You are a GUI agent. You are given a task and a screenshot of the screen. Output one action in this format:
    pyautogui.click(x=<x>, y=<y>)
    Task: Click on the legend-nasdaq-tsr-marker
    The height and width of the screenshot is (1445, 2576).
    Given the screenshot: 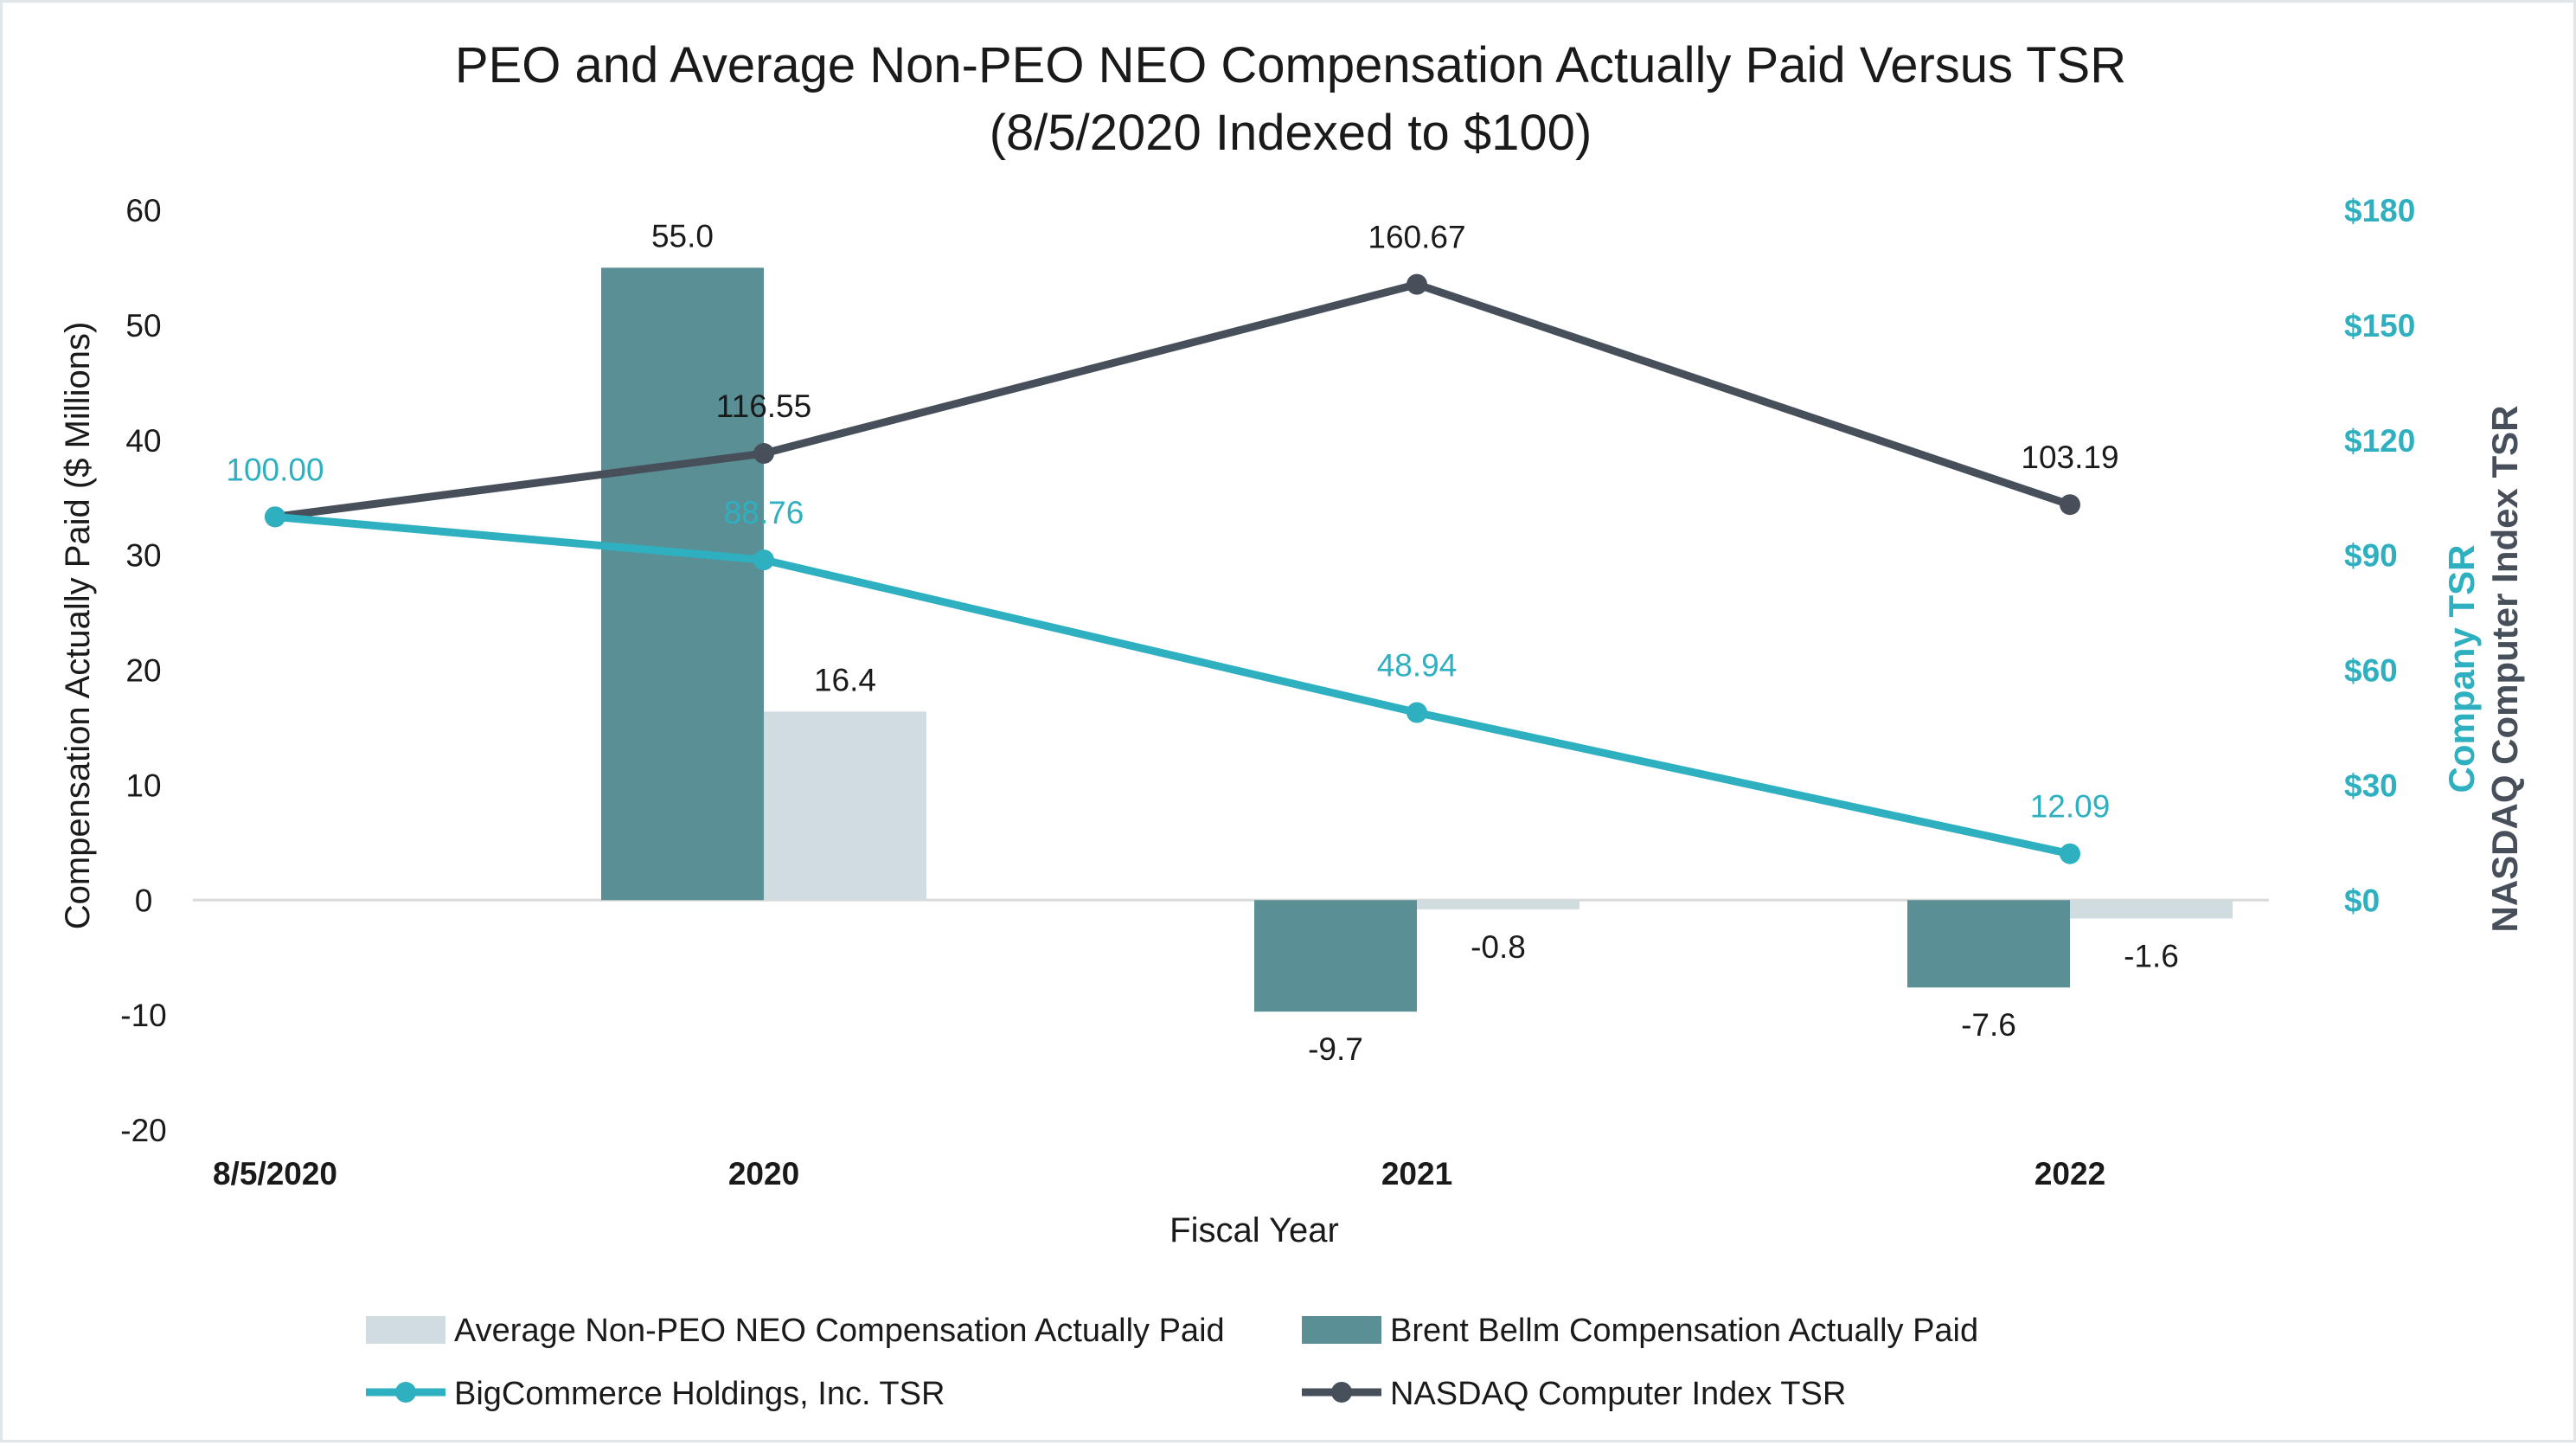 What is the action you would take?
    pyautogui.click(x=1341, y=1392)
    